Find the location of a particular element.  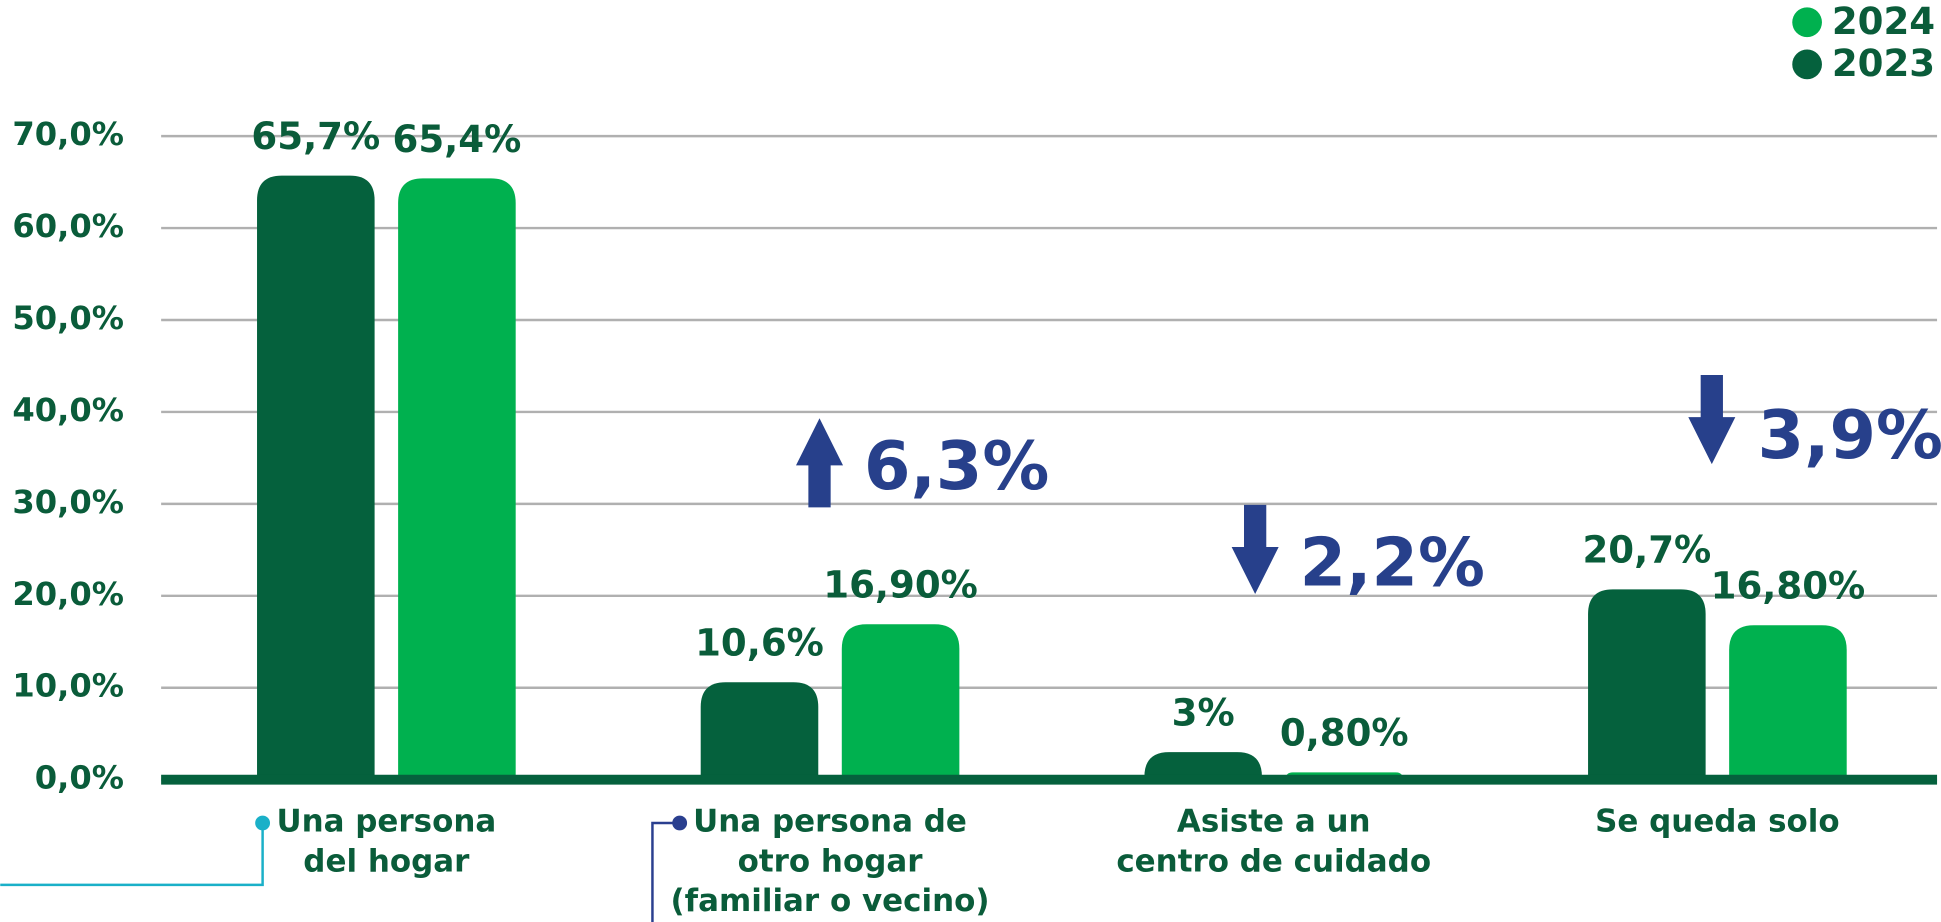

value-label: 3% is located at coordinates (1203, 712).